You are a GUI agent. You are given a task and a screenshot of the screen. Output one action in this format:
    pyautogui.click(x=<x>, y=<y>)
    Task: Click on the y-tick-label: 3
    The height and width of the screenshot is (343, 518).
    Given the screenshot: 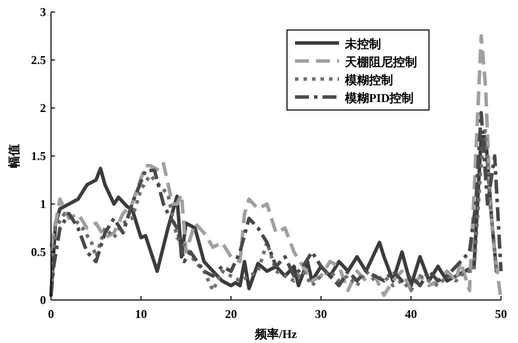 What is the action you would take?
    pyautogui.click(x=43, y=12)
    